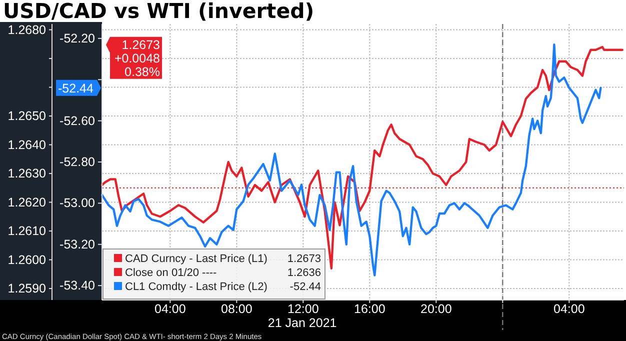  I want to click on annotation: 1.2636, so click(304, 273).